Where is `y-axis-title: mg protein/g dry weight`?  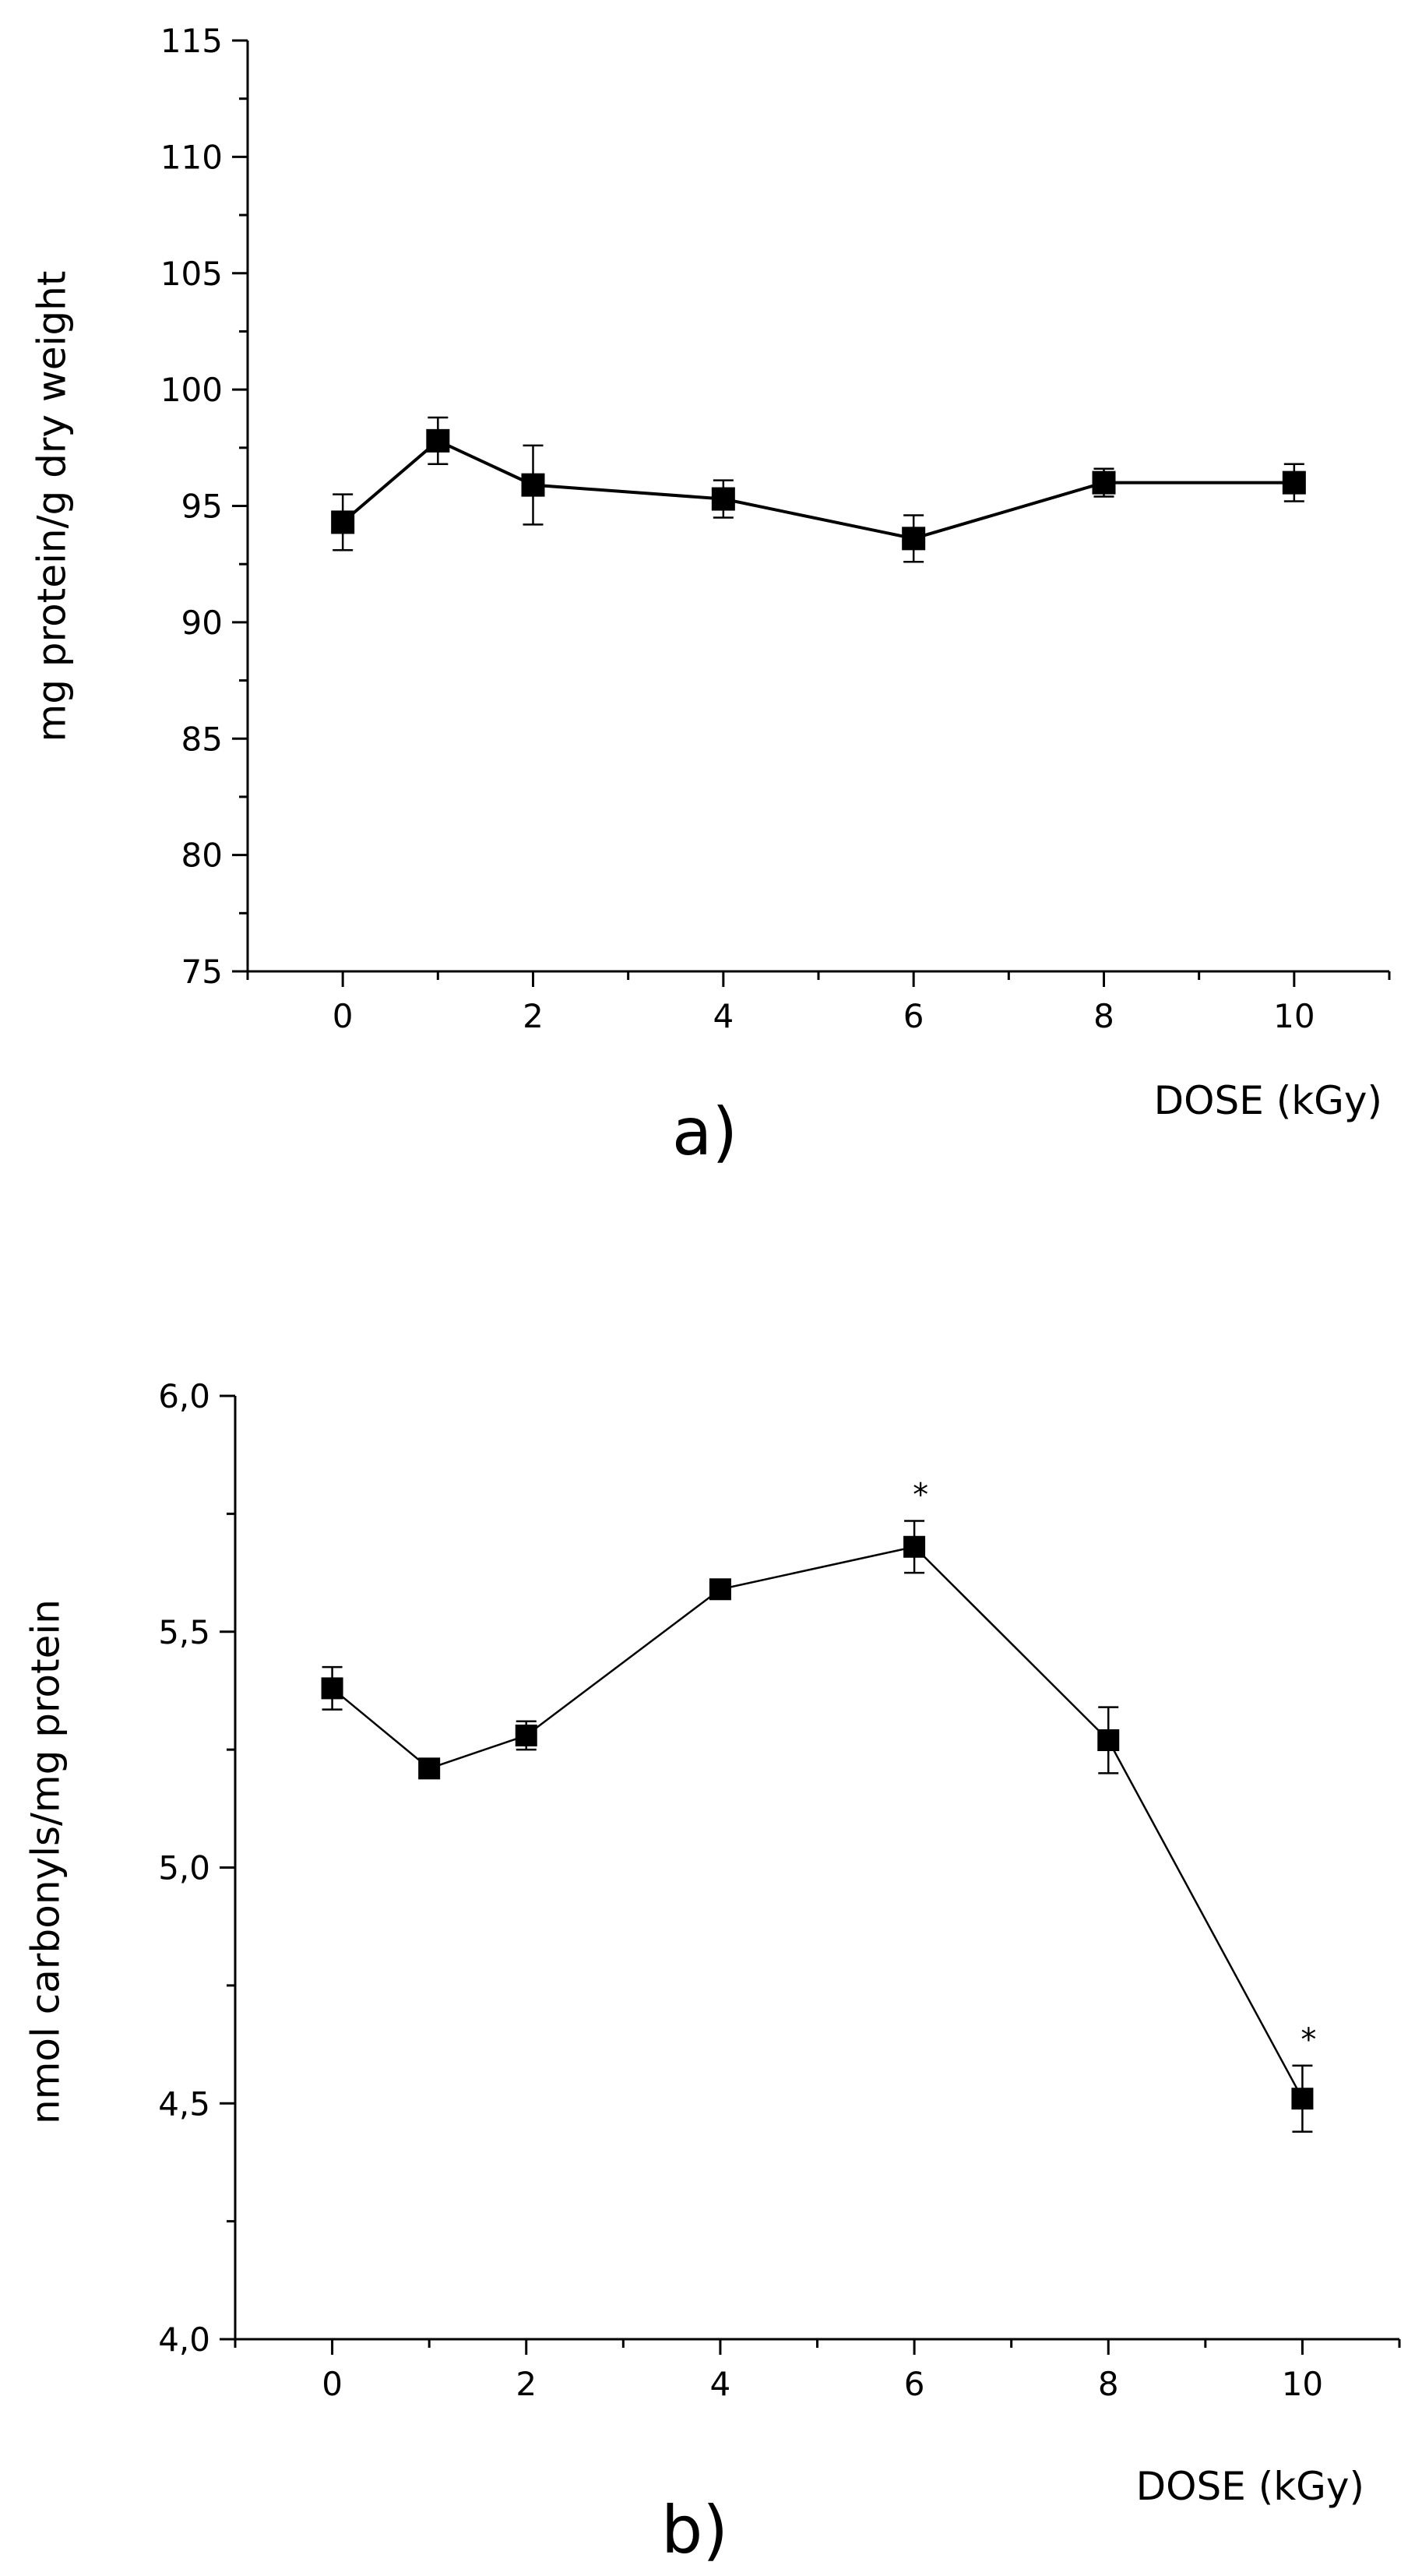
y-axis-title: mg protein/g dry weight is located at coordinates (53, 507).